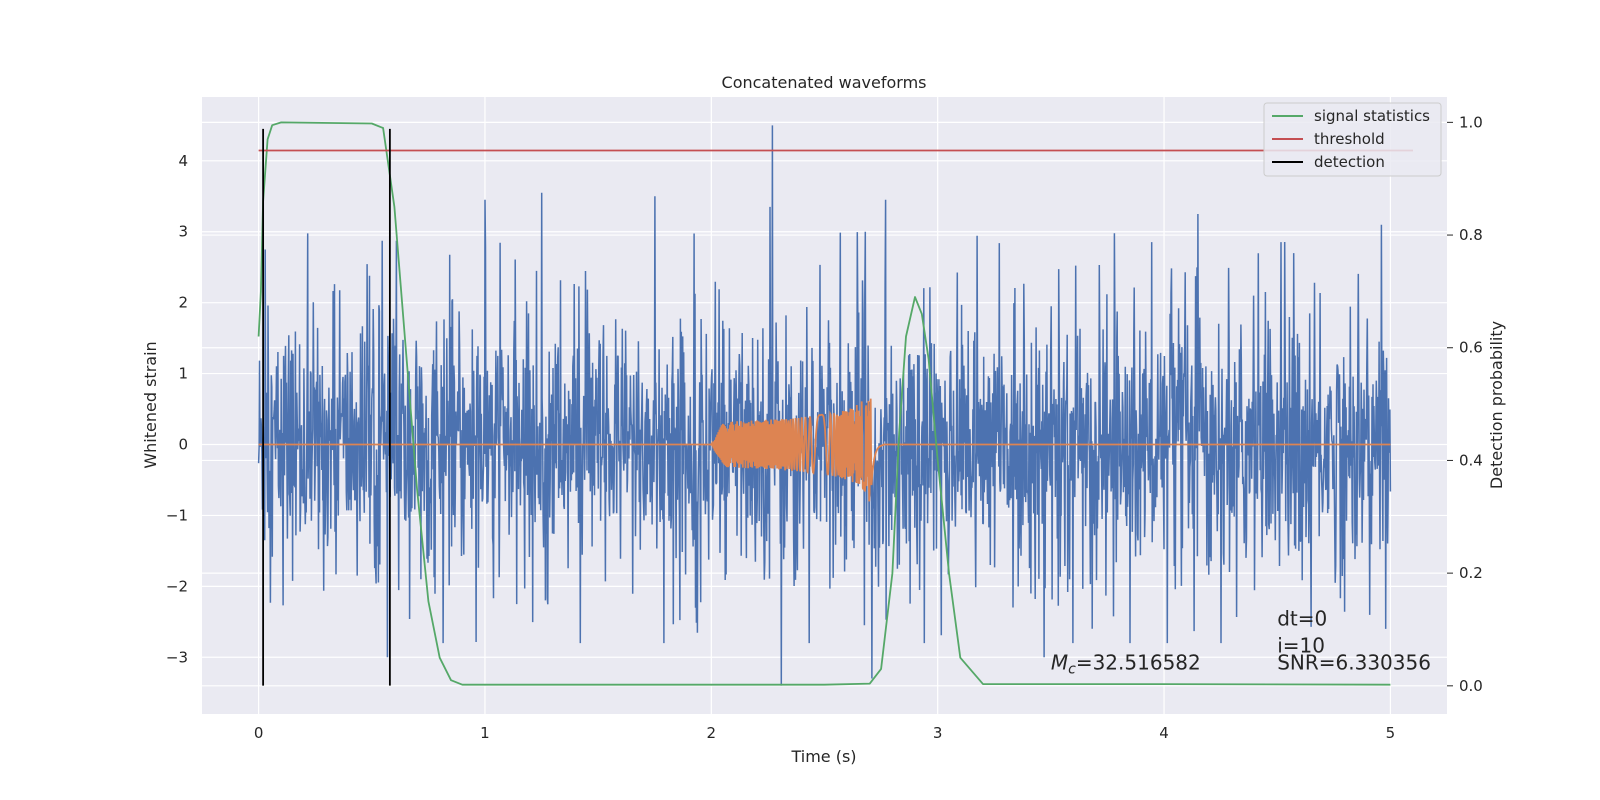 The width and height of the screenshot is (1600, 800). Describe the element at coordinates (183, 374) in the screenshot. I see `y-tick-label: 1` at that location.